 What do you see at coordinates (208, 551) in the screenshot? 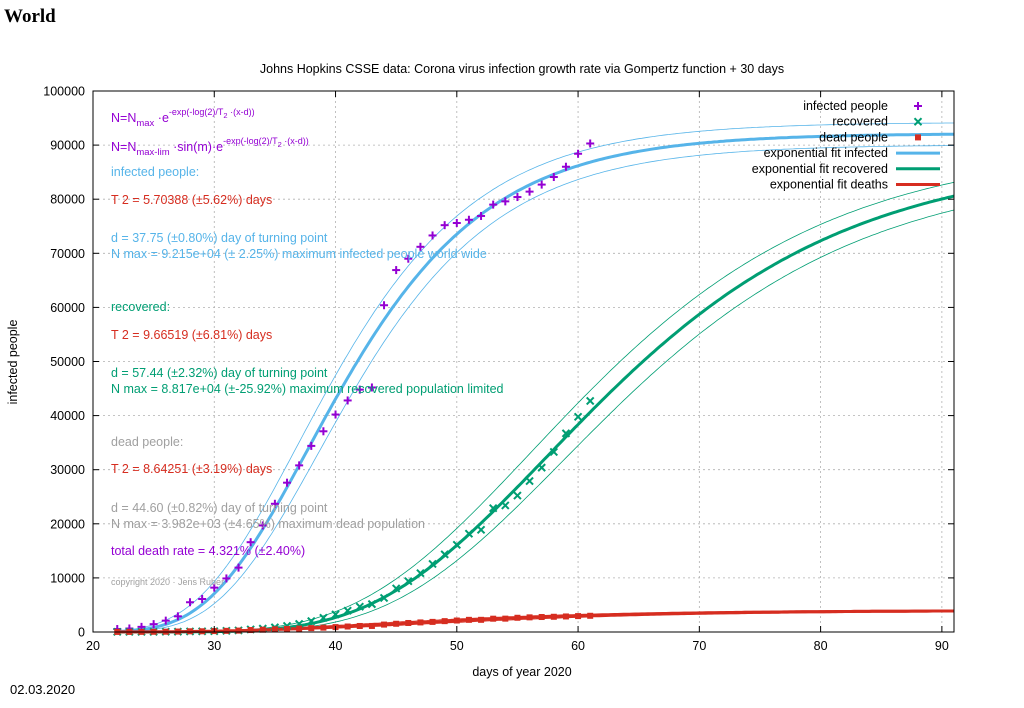
I see `death-rate: total death rate = 4.321% (±2.40%)` at bounding box center [208, 551].